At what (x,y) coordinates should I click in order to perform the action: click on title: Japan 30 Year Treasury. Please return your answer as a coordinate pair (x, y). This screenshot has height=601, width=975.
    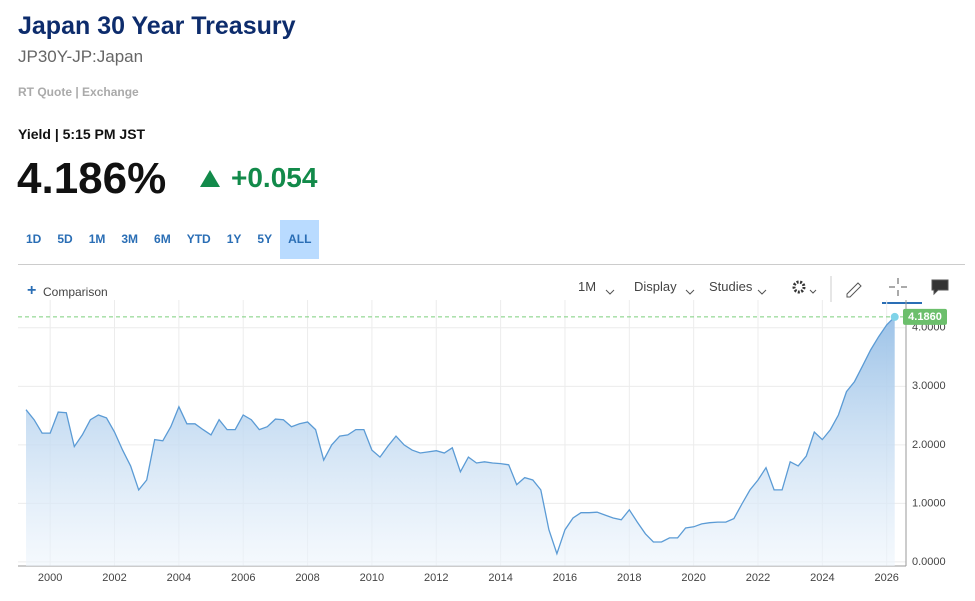
    Looking at the image, I should click on (157, 26).